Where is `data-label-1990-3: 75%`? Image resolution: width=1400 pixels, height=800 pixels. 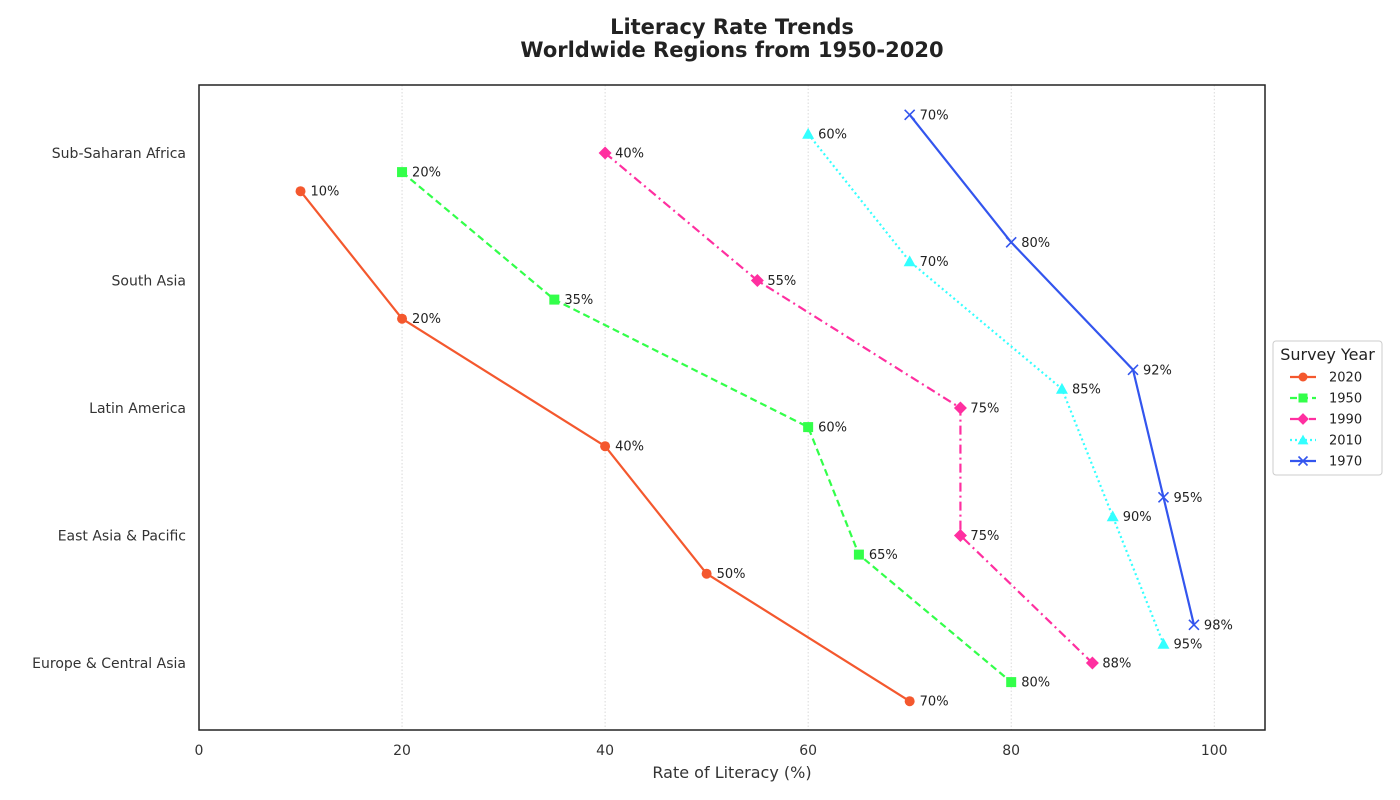 data-label-1990-3: 75% is located at coordinates (984, 536).